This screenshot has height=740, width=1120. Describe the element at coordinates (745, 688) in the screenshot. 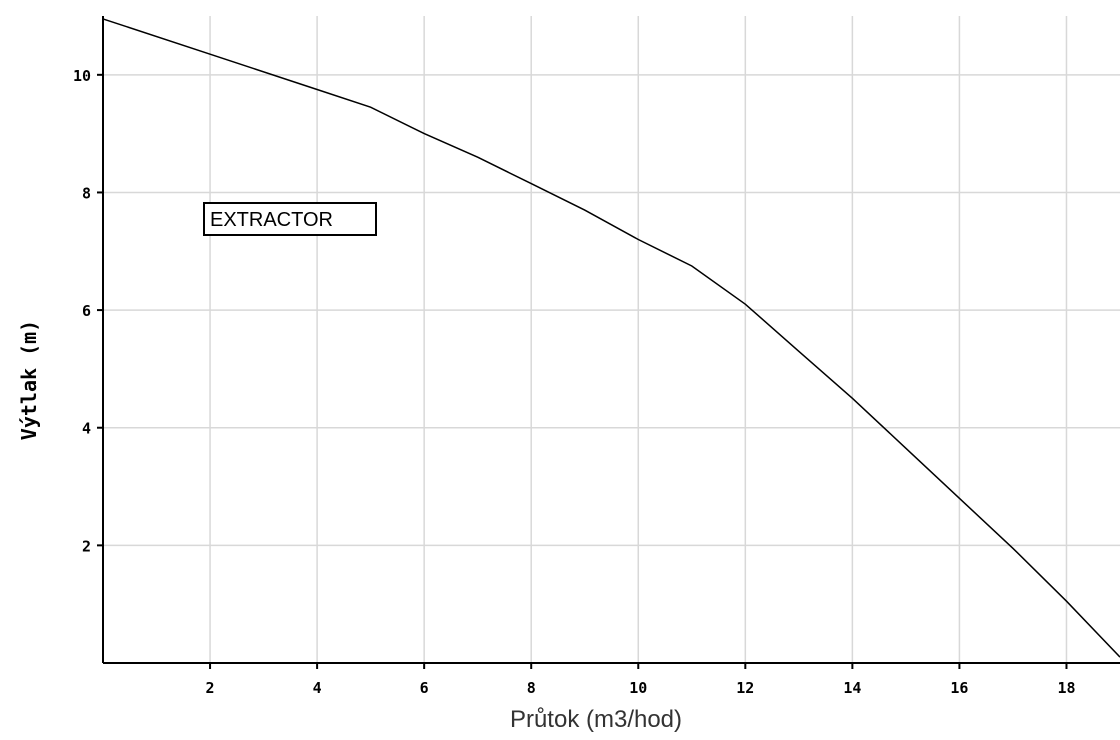

I see `x-tick-label: 12` at that location.